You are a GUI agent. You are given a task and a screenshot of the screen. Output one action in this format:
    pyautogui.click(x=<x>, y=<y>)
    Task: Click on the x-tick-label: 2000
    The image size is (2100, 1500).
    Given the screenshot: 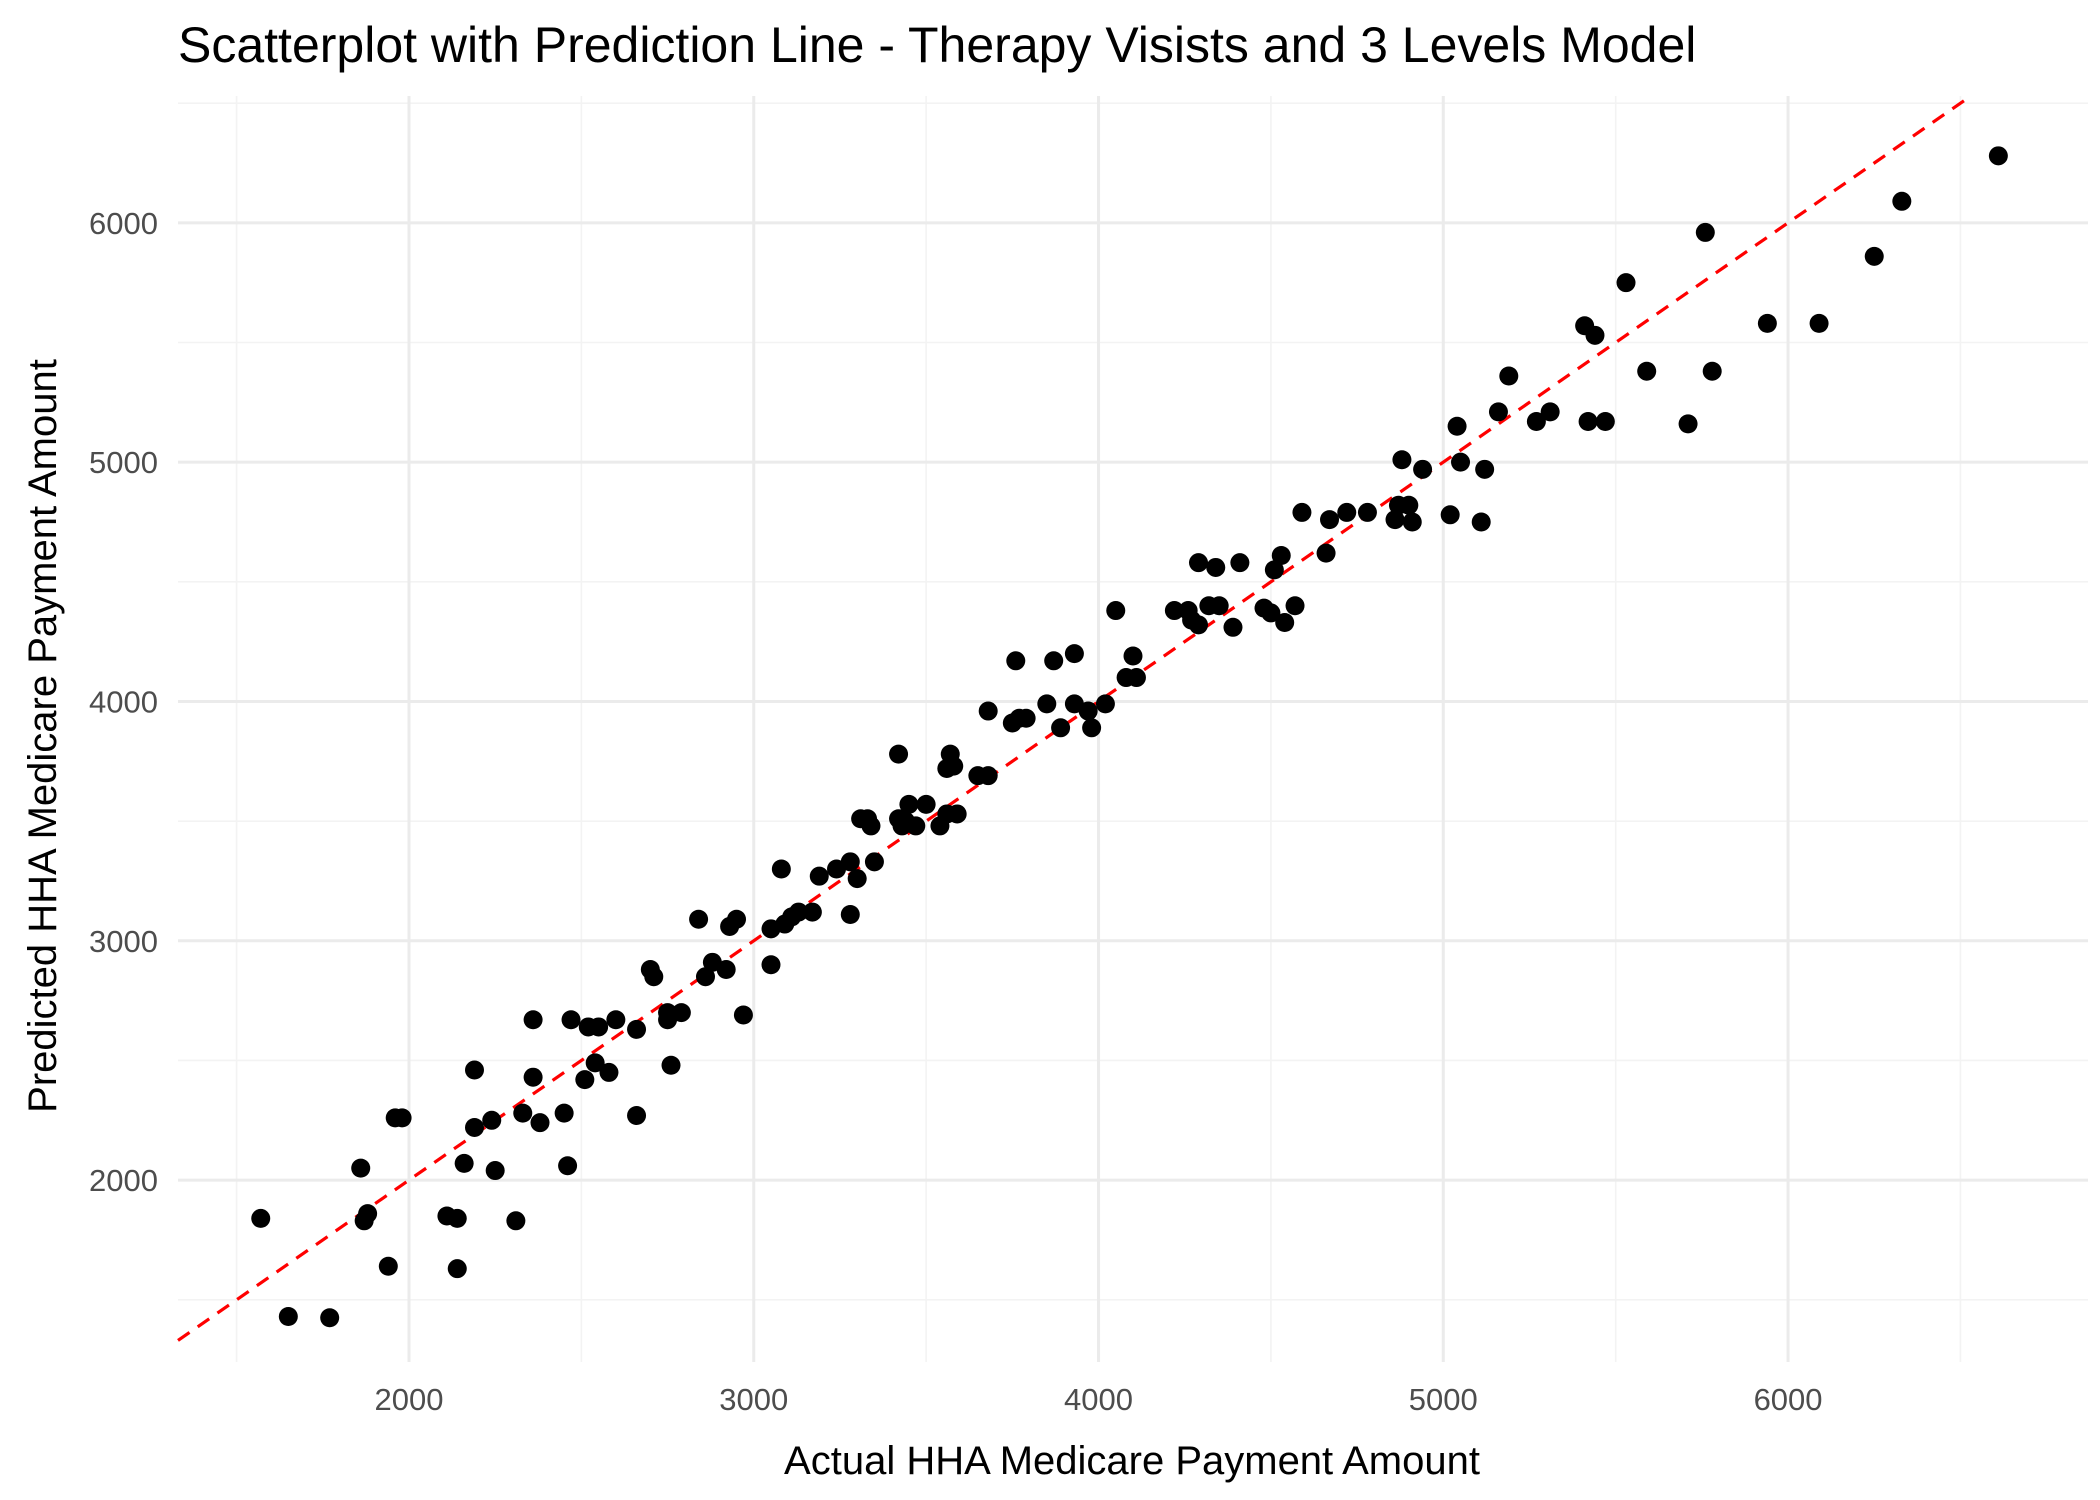 What is the action you would take?
    pyautogui.click(x=409, y=1399)
    